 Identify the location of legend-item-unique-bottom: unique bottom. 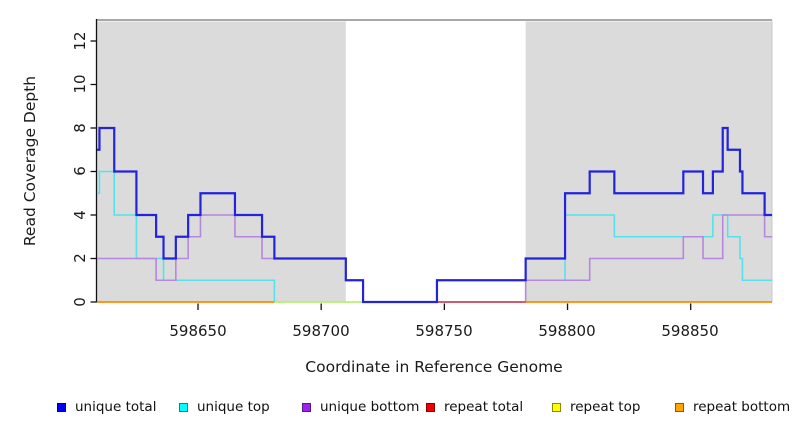
(360, 407).